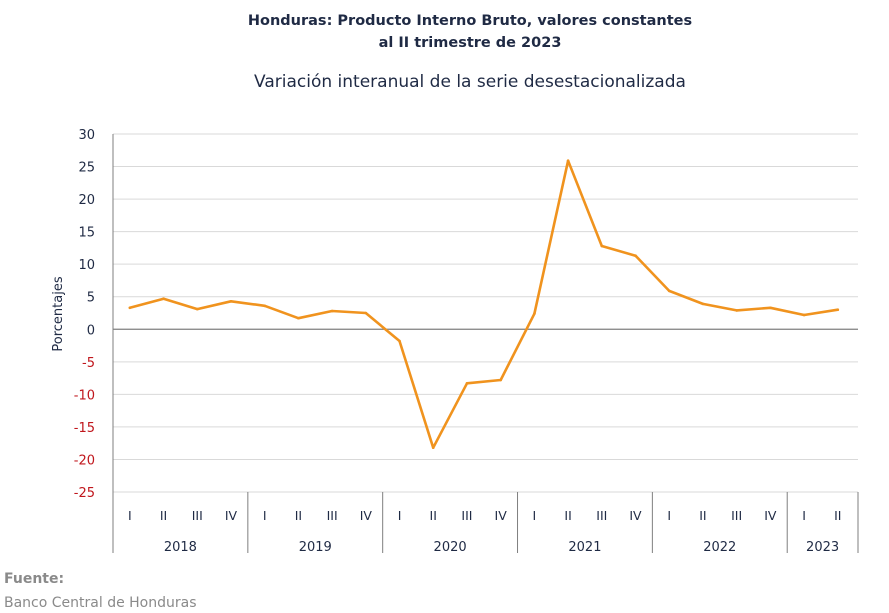  I want to click on y-tick-label: 10, so click(86, 265).